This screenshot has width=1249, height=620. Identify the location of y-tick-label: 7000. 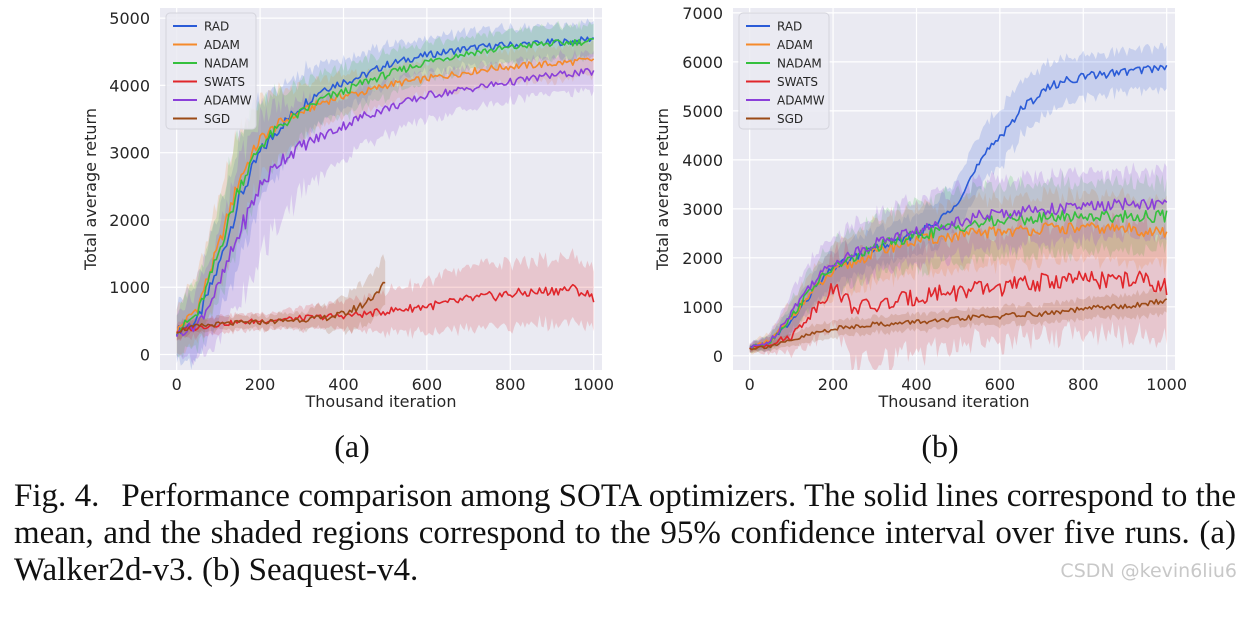
(702, 13).